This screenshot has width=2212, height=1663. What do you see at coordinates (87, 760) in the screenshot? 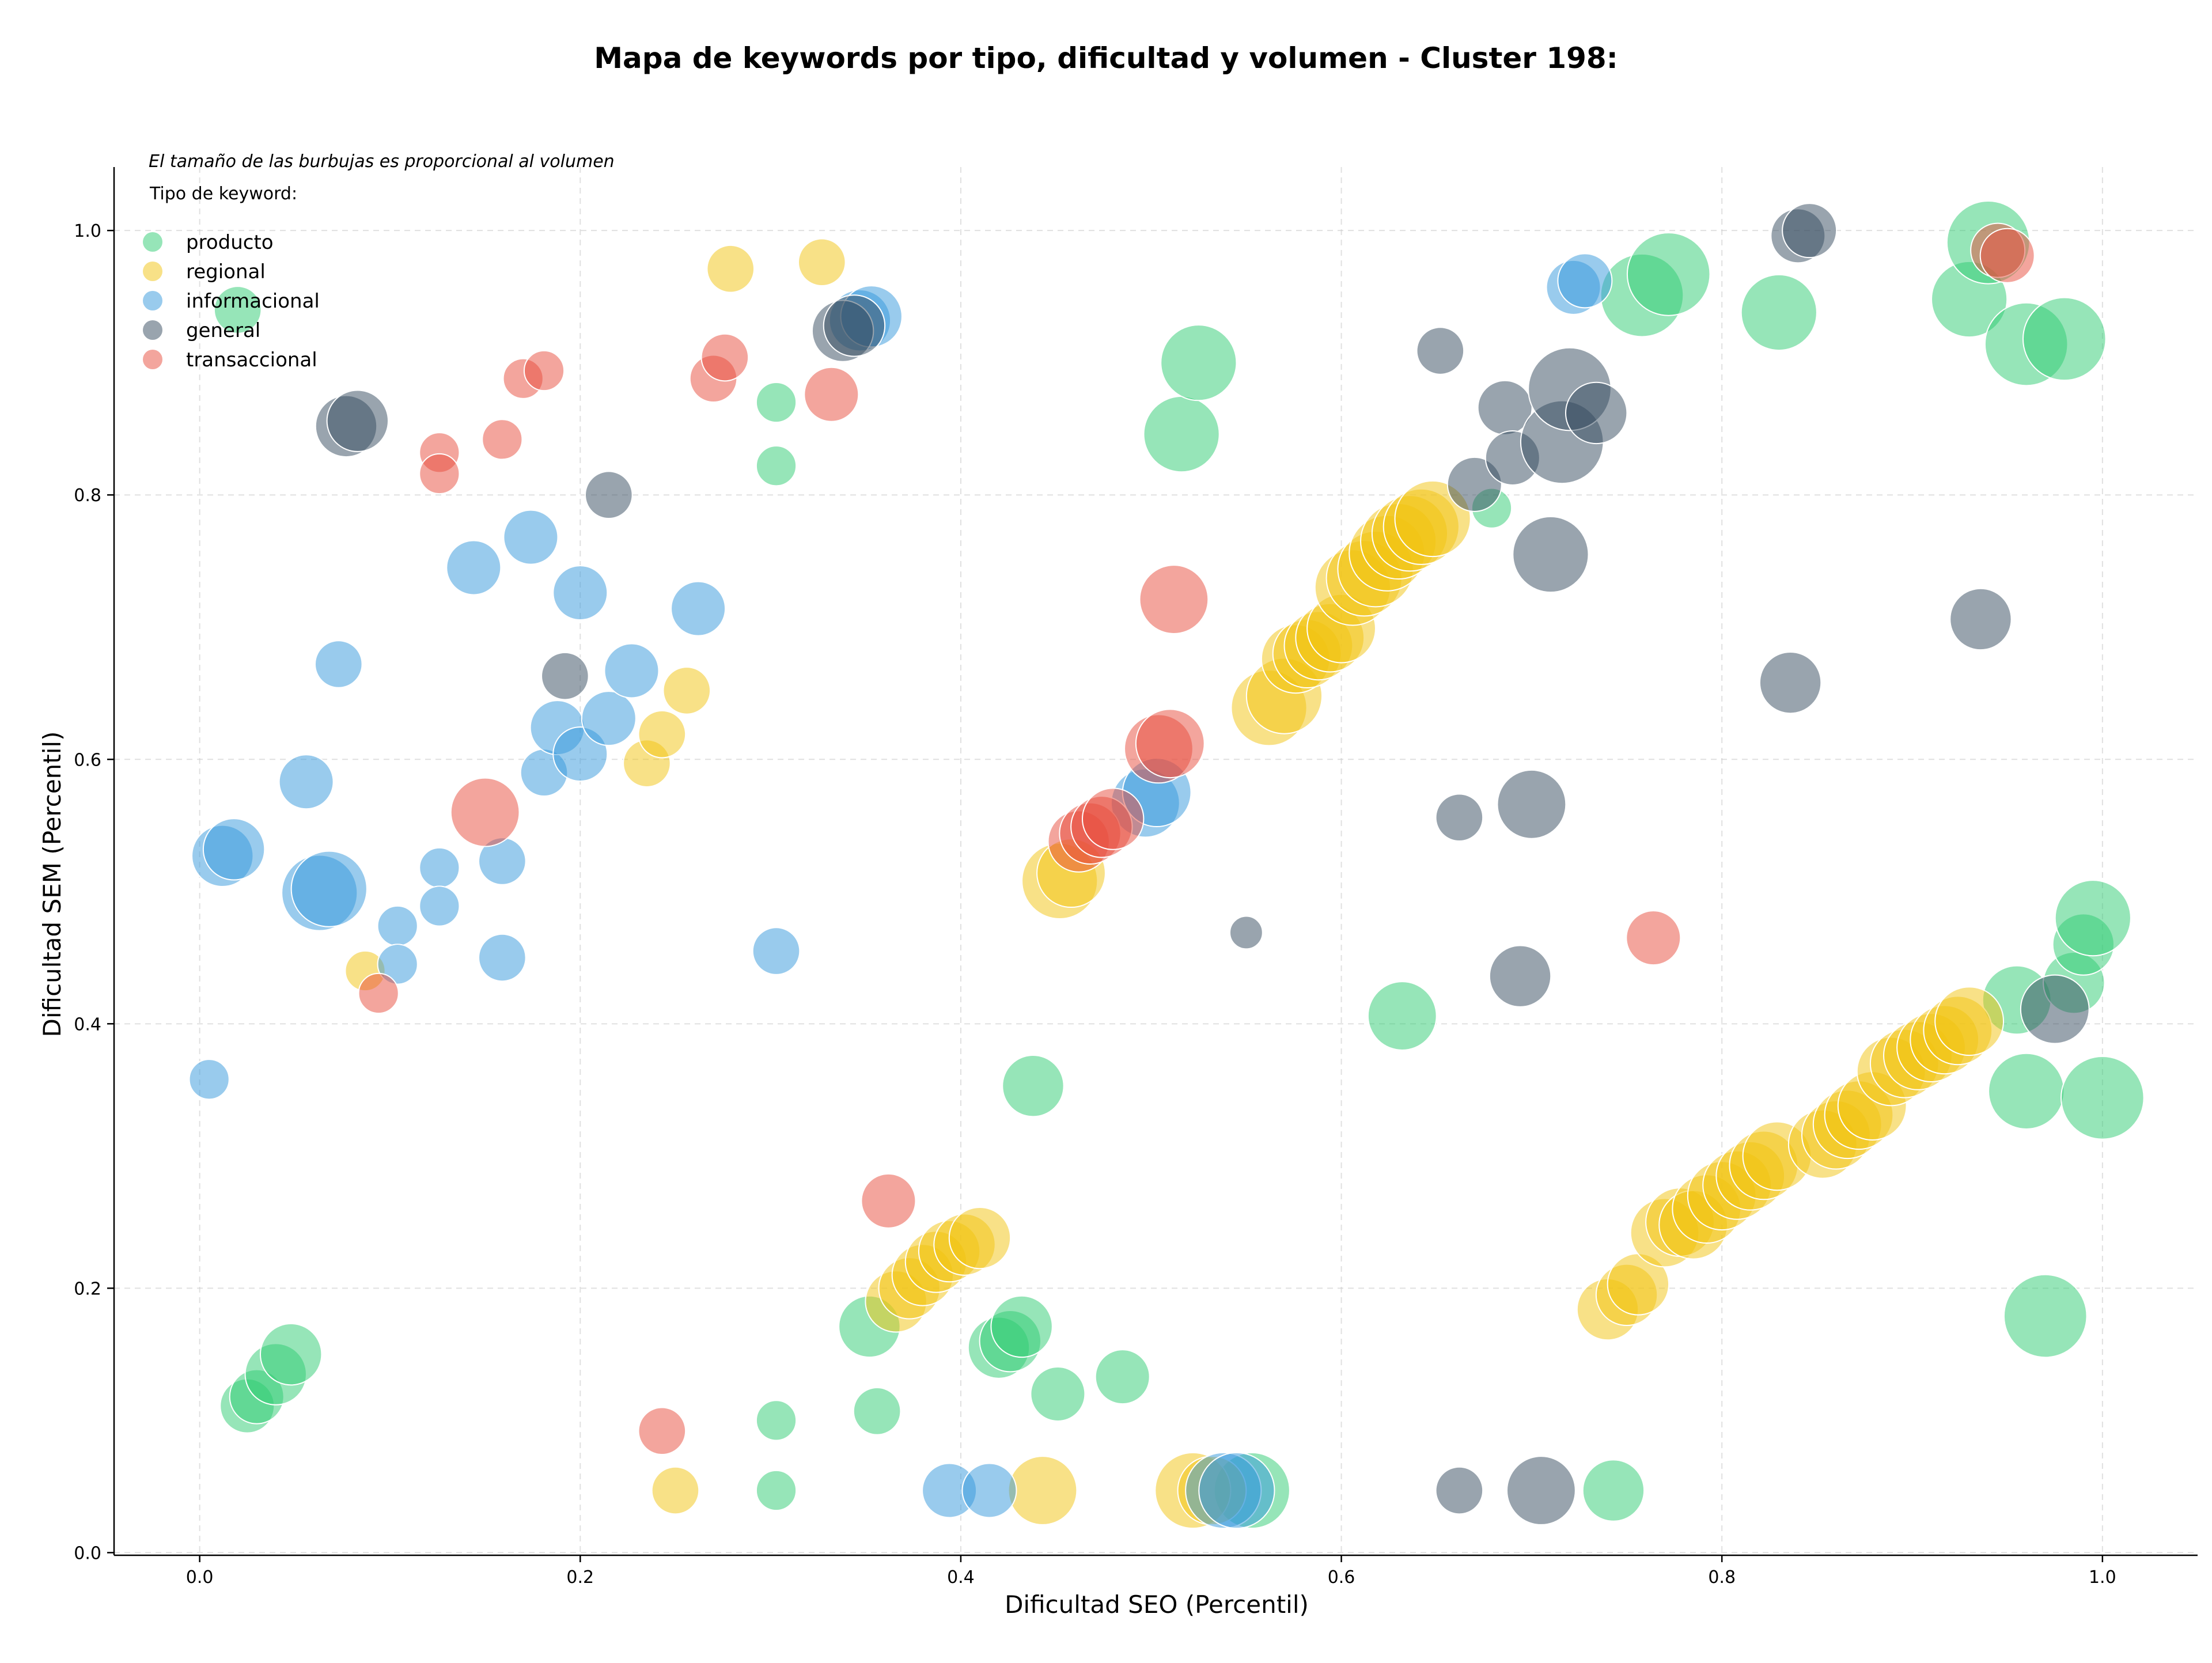
I see `y-tick-label: 0.6` at bounding box center [87, 760].